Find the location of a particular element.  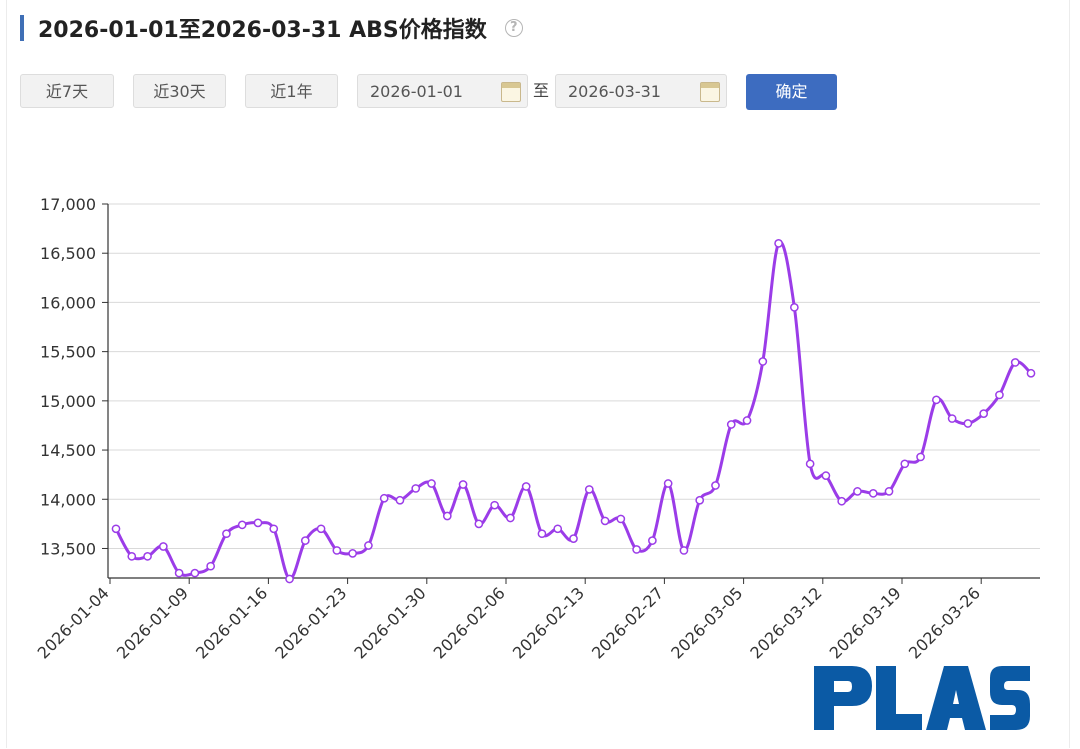

end-date-value: 2026-03-31 is located at coordinates (614, 91).